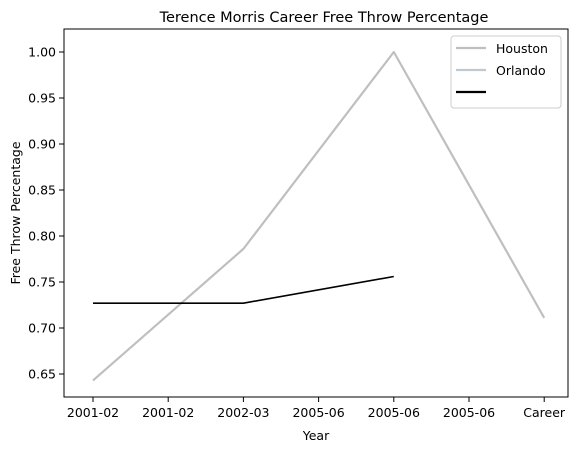  I want to click on y-tick-label: 1.00, so click(42, 52).